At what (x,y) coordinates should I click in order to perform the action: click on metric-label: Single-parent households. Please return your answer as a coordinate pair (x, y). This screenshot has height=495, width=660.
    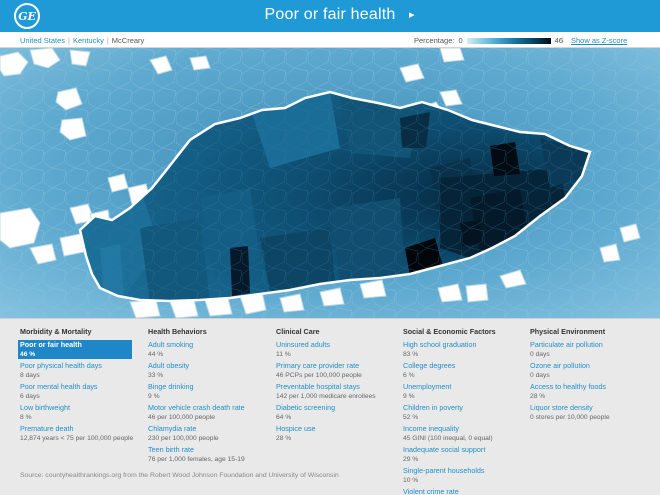
    Looking at the image, I should click on (444, 470).